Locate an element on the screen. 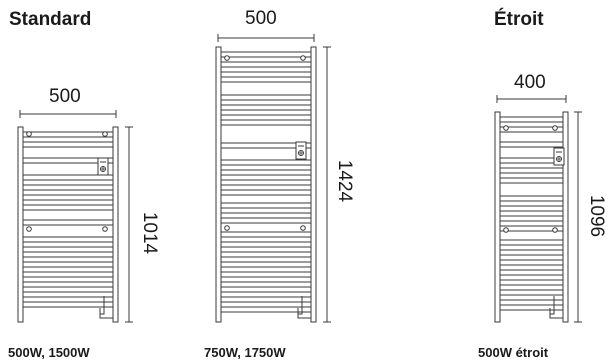  narrow-radiator is located at coordinates (538, 209).